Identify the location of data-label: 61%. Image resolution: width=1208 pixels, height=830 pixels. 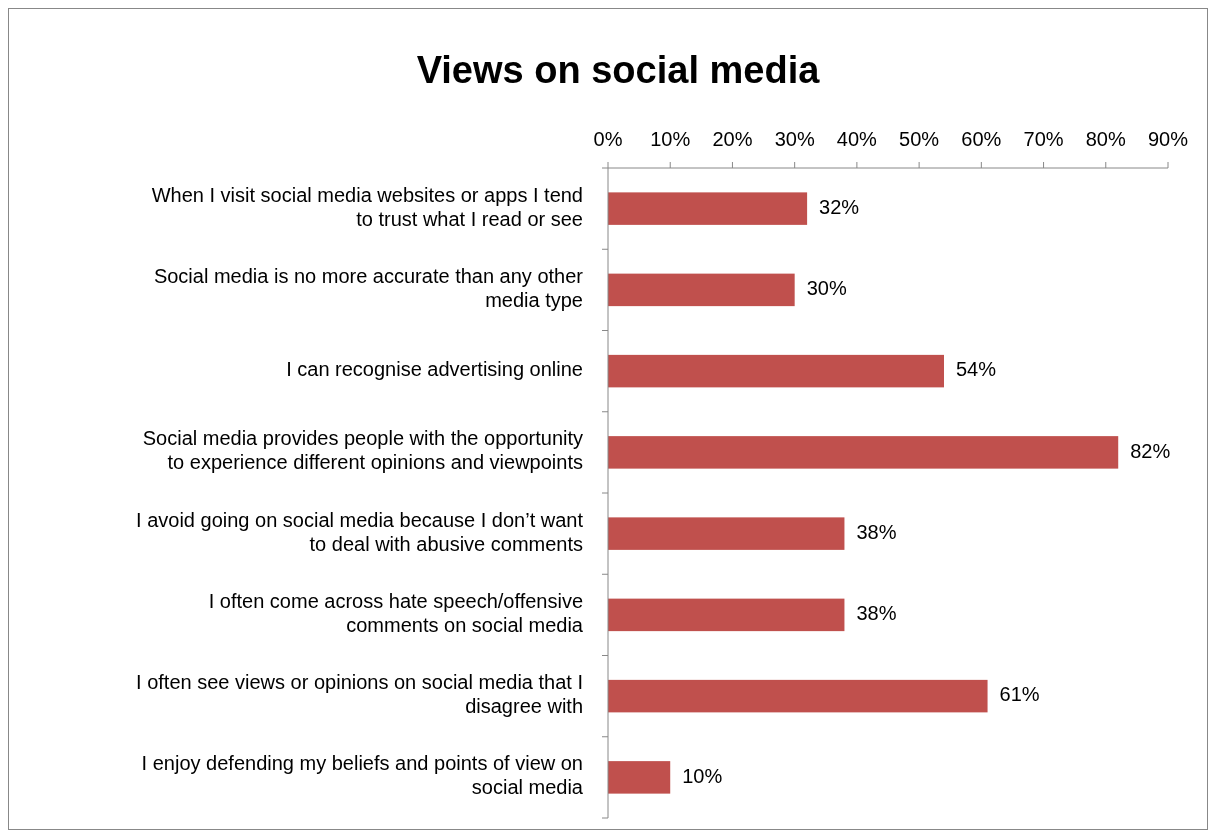
(1019, 694).